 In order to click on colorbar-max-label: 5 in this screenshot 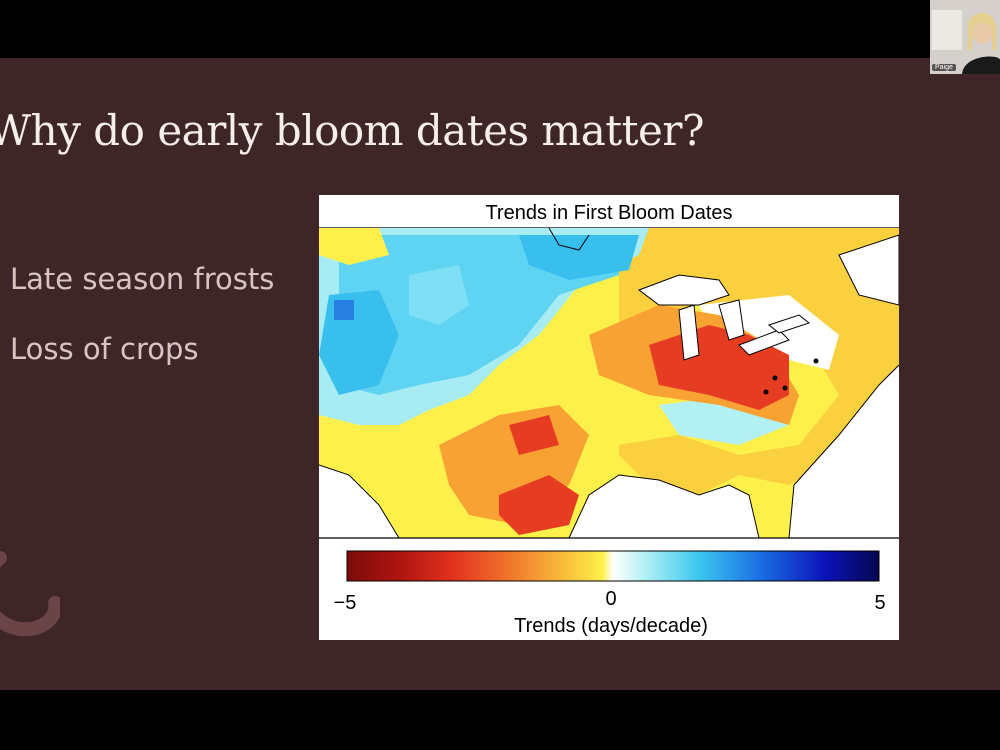, I will do `click(879, 603)`.